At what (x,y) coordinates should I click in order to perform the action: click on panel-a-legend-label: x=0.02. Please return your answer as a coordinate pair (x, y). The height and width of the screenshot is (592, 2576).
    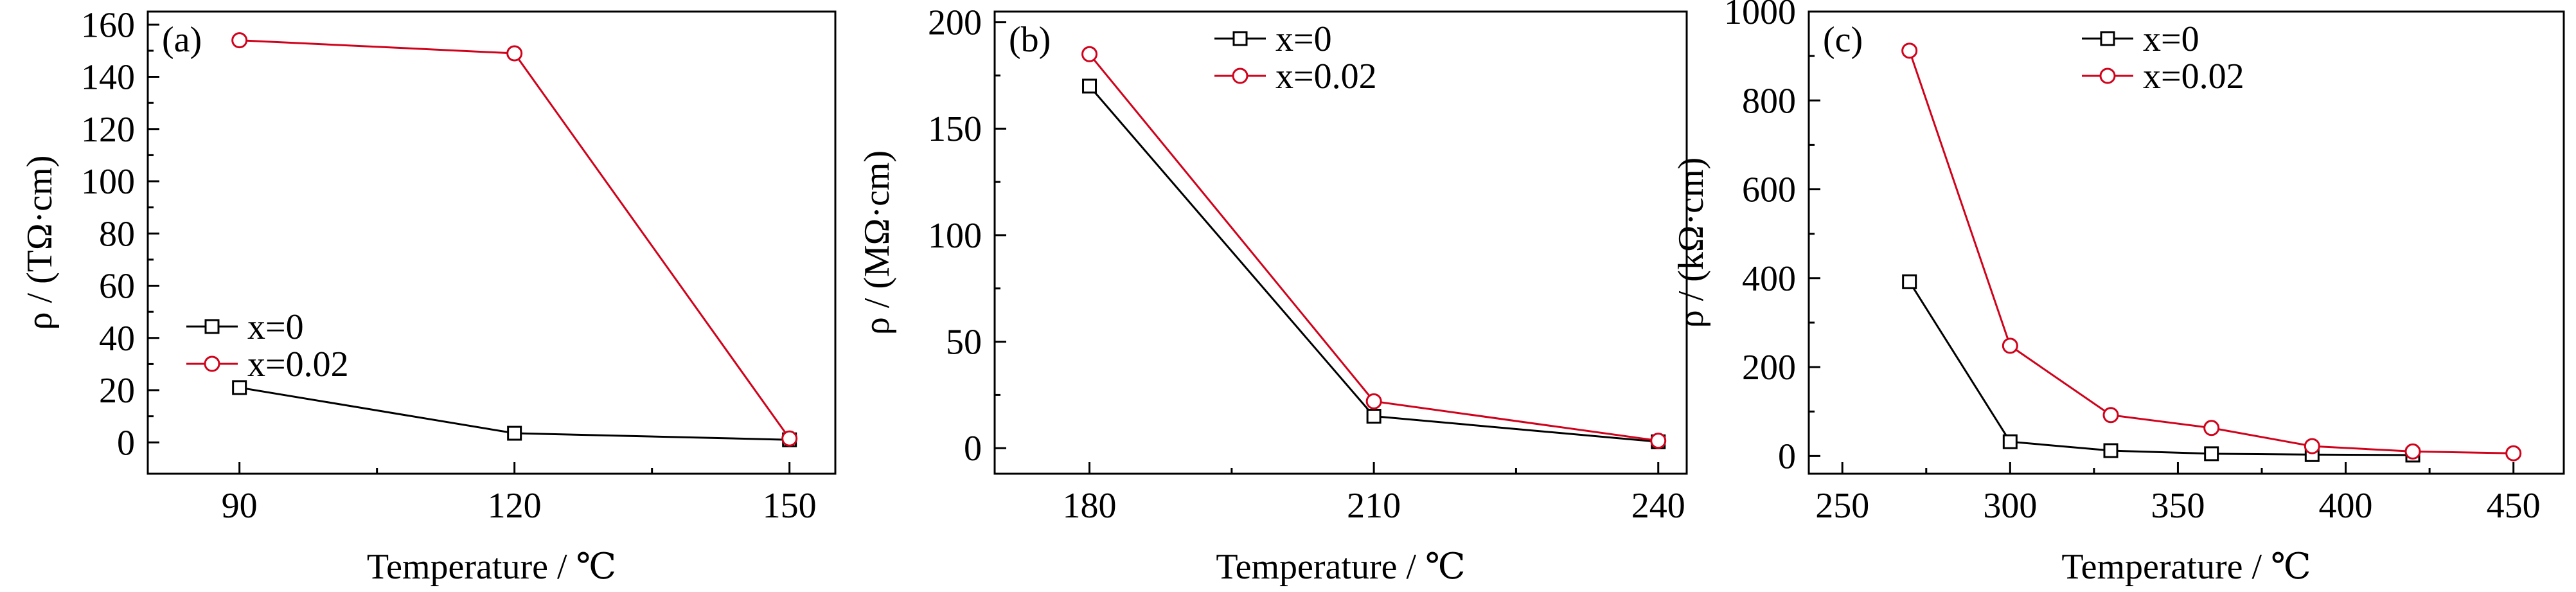
    Looking at the image, I should click on (298, 364).